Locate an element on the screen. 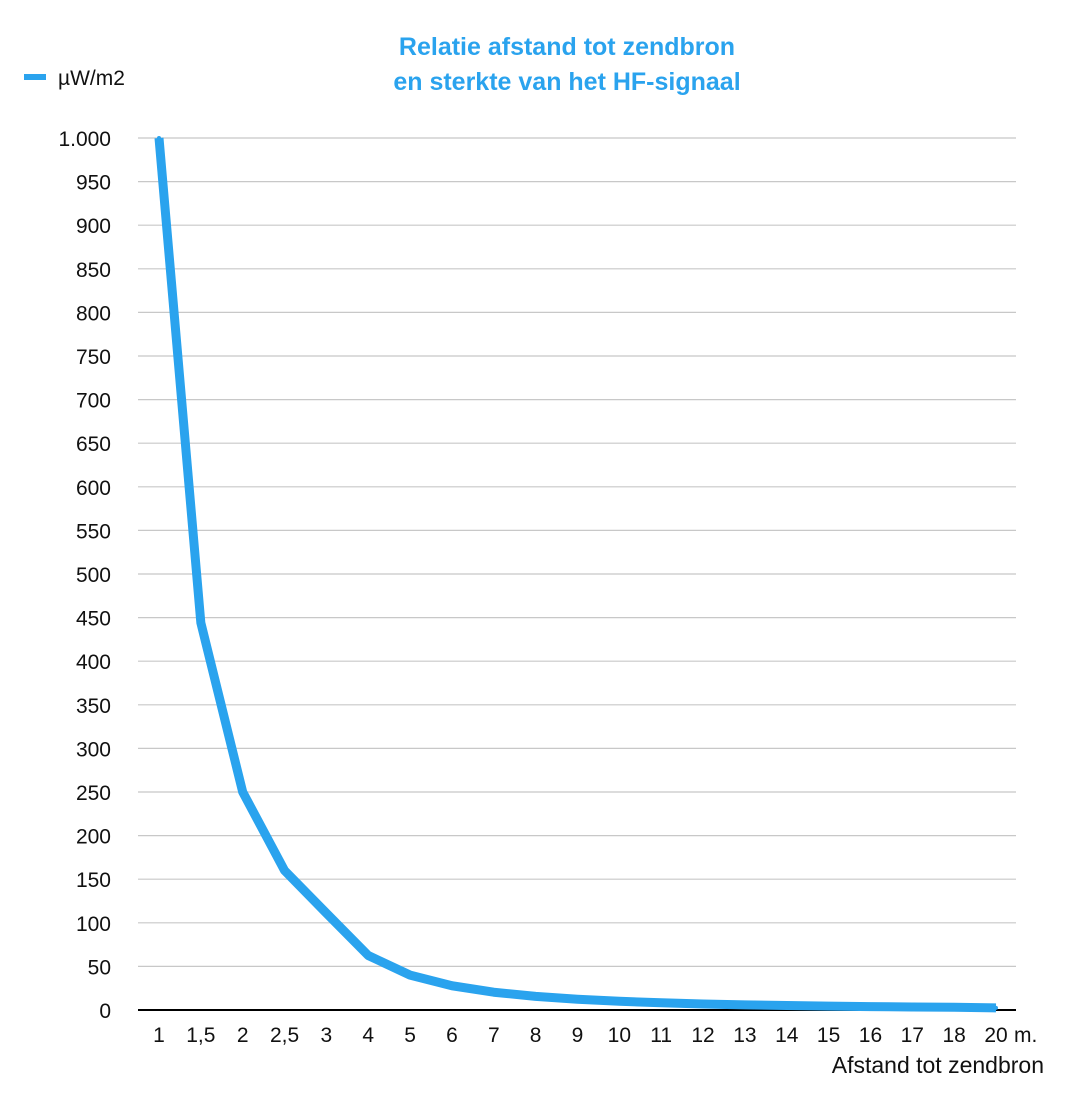 The image size is (1080, 1108). y-tick-label: 150 is located at coordinates (93, 880).